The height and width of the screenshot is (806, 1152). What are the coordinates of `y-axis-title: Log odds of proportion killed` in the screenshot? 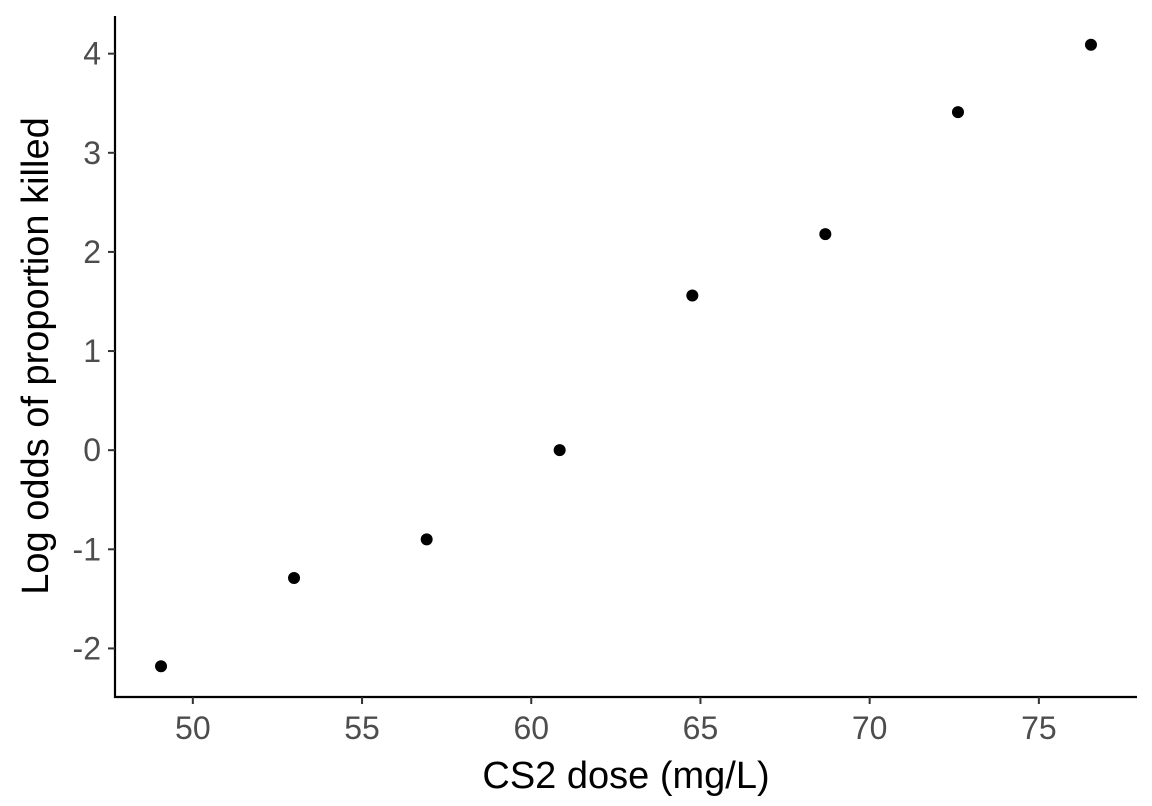 It's located at (36, 355).